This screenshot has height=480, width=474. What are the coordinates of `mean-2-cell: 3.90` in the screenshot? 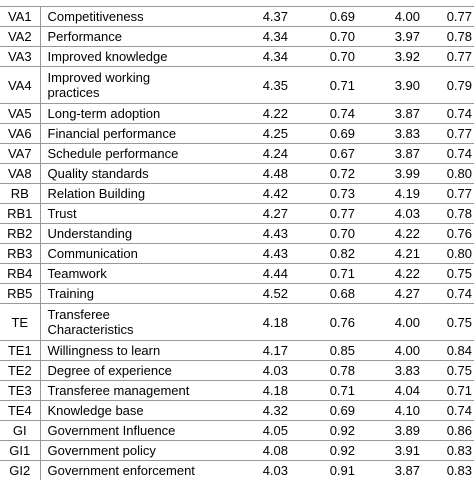 It's located at (397, 85).